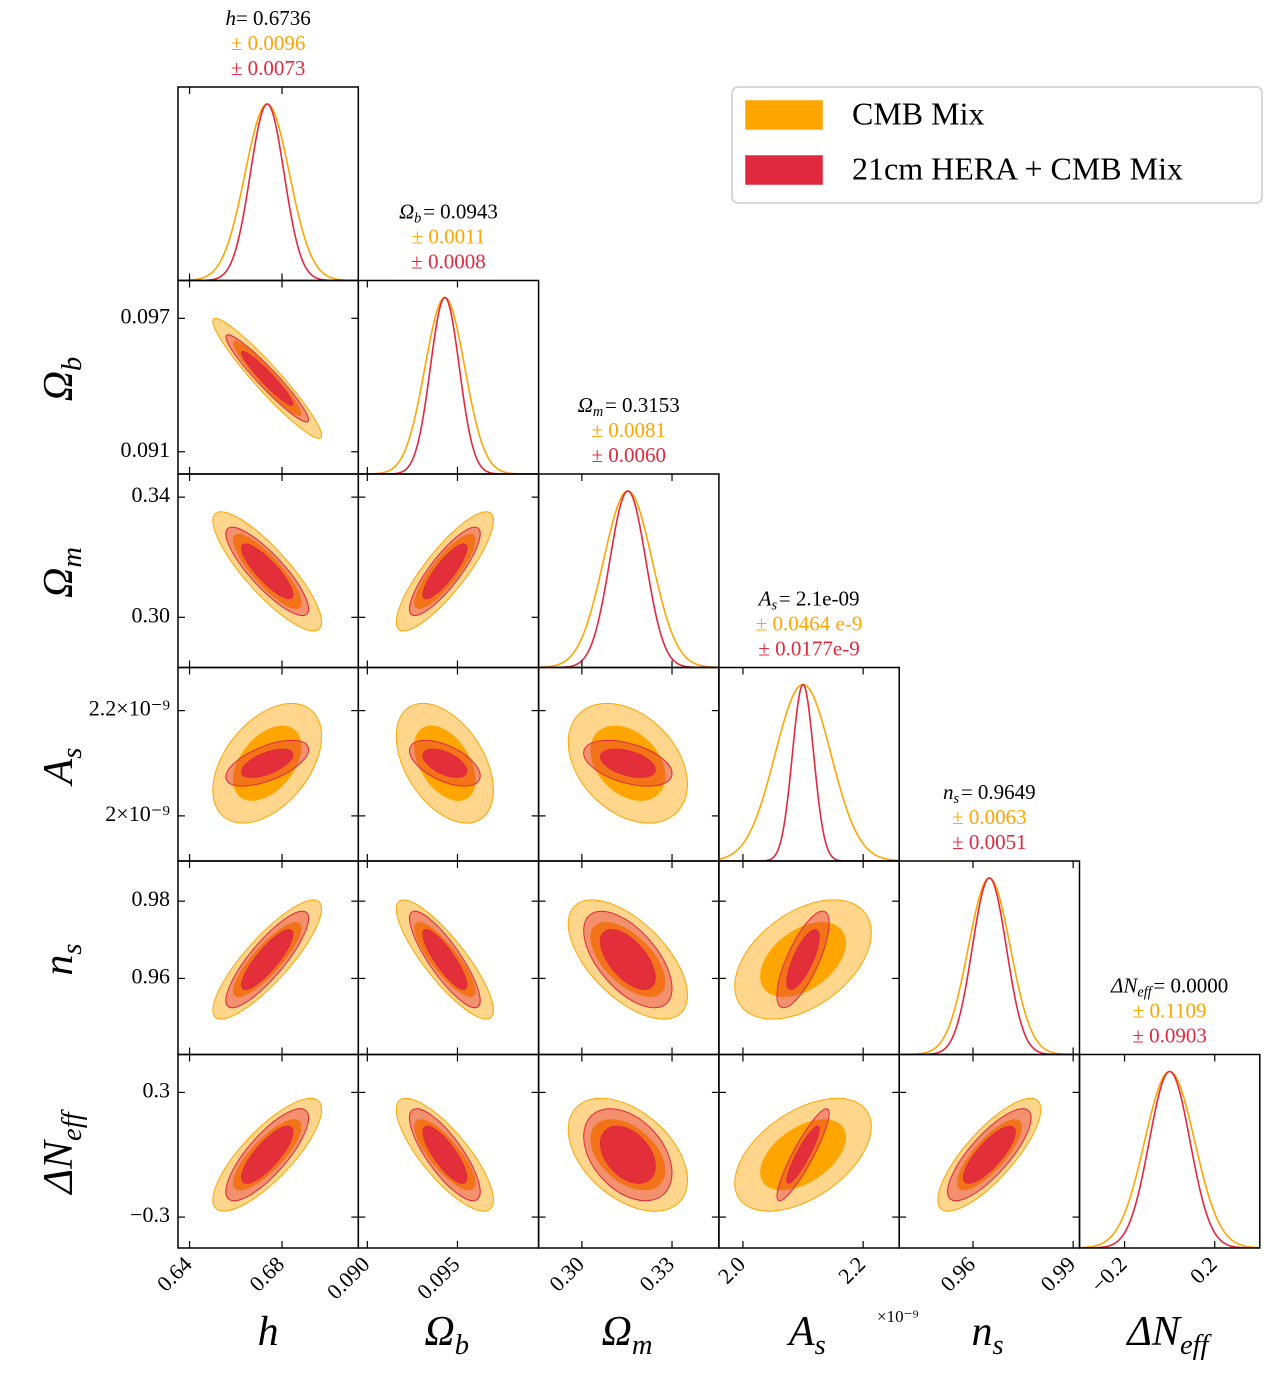 This screenshot has width=1274, height=1376. What do you see at coordinates (1057, 1273) in the screenshot?
I see `x-tick-label: 0.99` at bounding box center [1057, 1273].